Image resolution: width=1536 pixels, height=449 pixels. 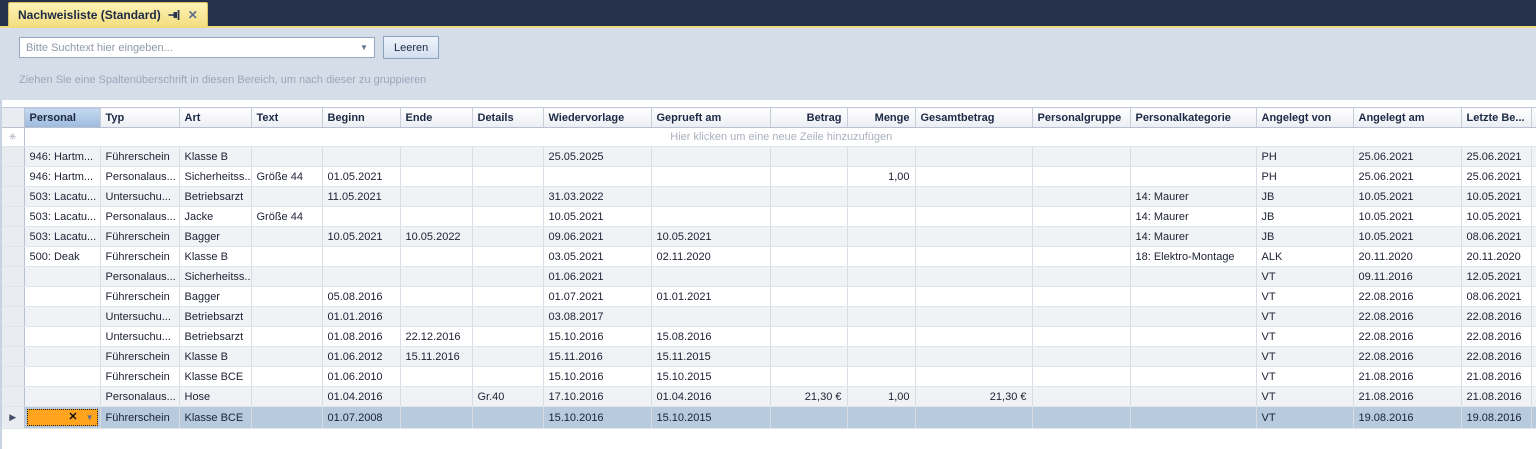 What do you see at coordinates (1407, 156) in the screenshot?
I see `cell-angelegt-am: 25.06.2021` at bounding box center [1407, 156].